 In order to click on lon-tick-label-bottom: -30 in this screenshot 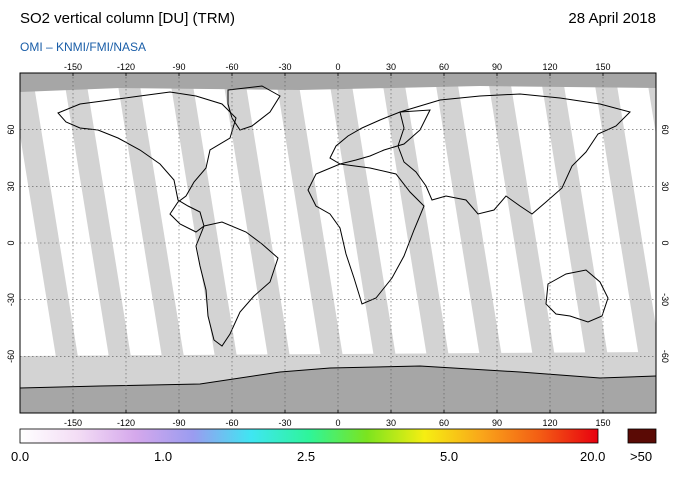, I will do `click(284, 423)`.